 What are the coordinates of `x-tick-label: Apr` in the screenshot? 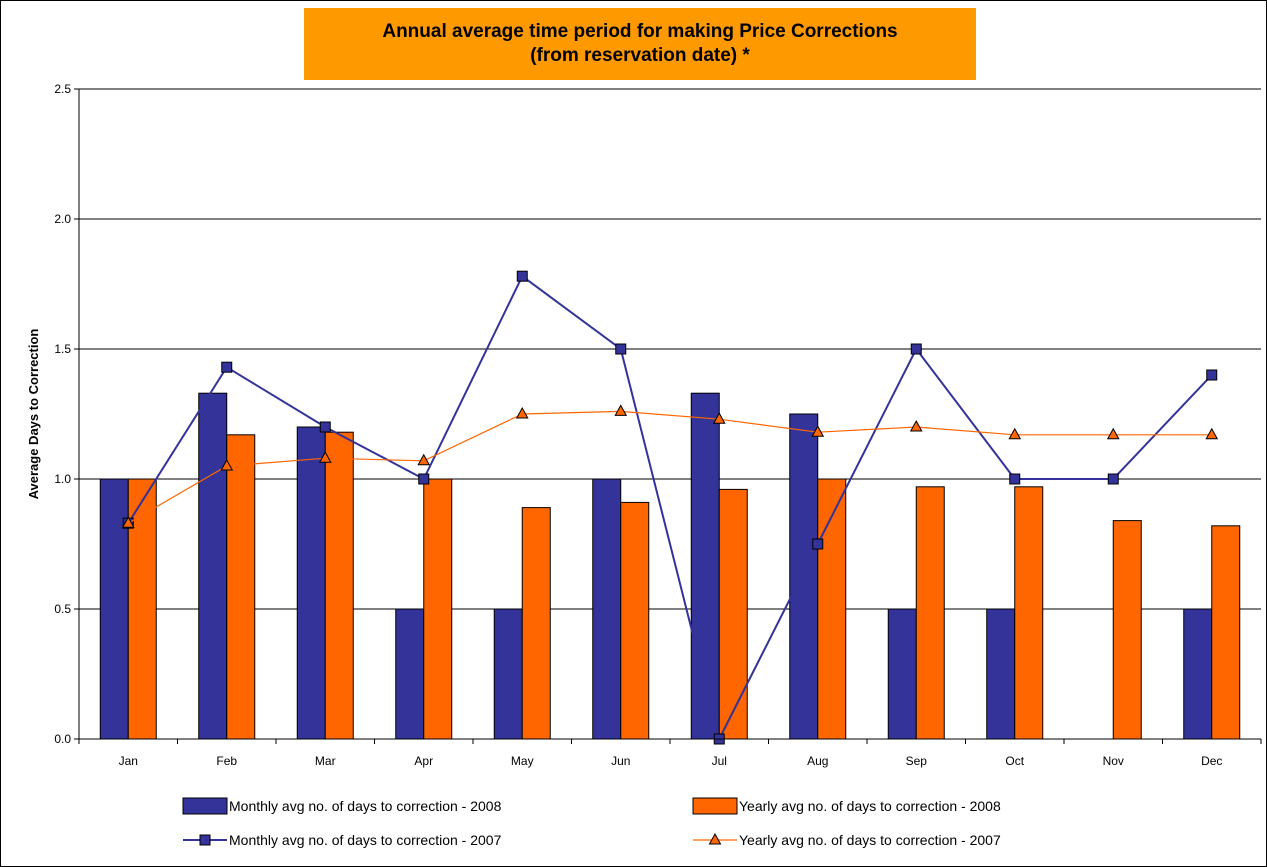 It's located at (423, 761).